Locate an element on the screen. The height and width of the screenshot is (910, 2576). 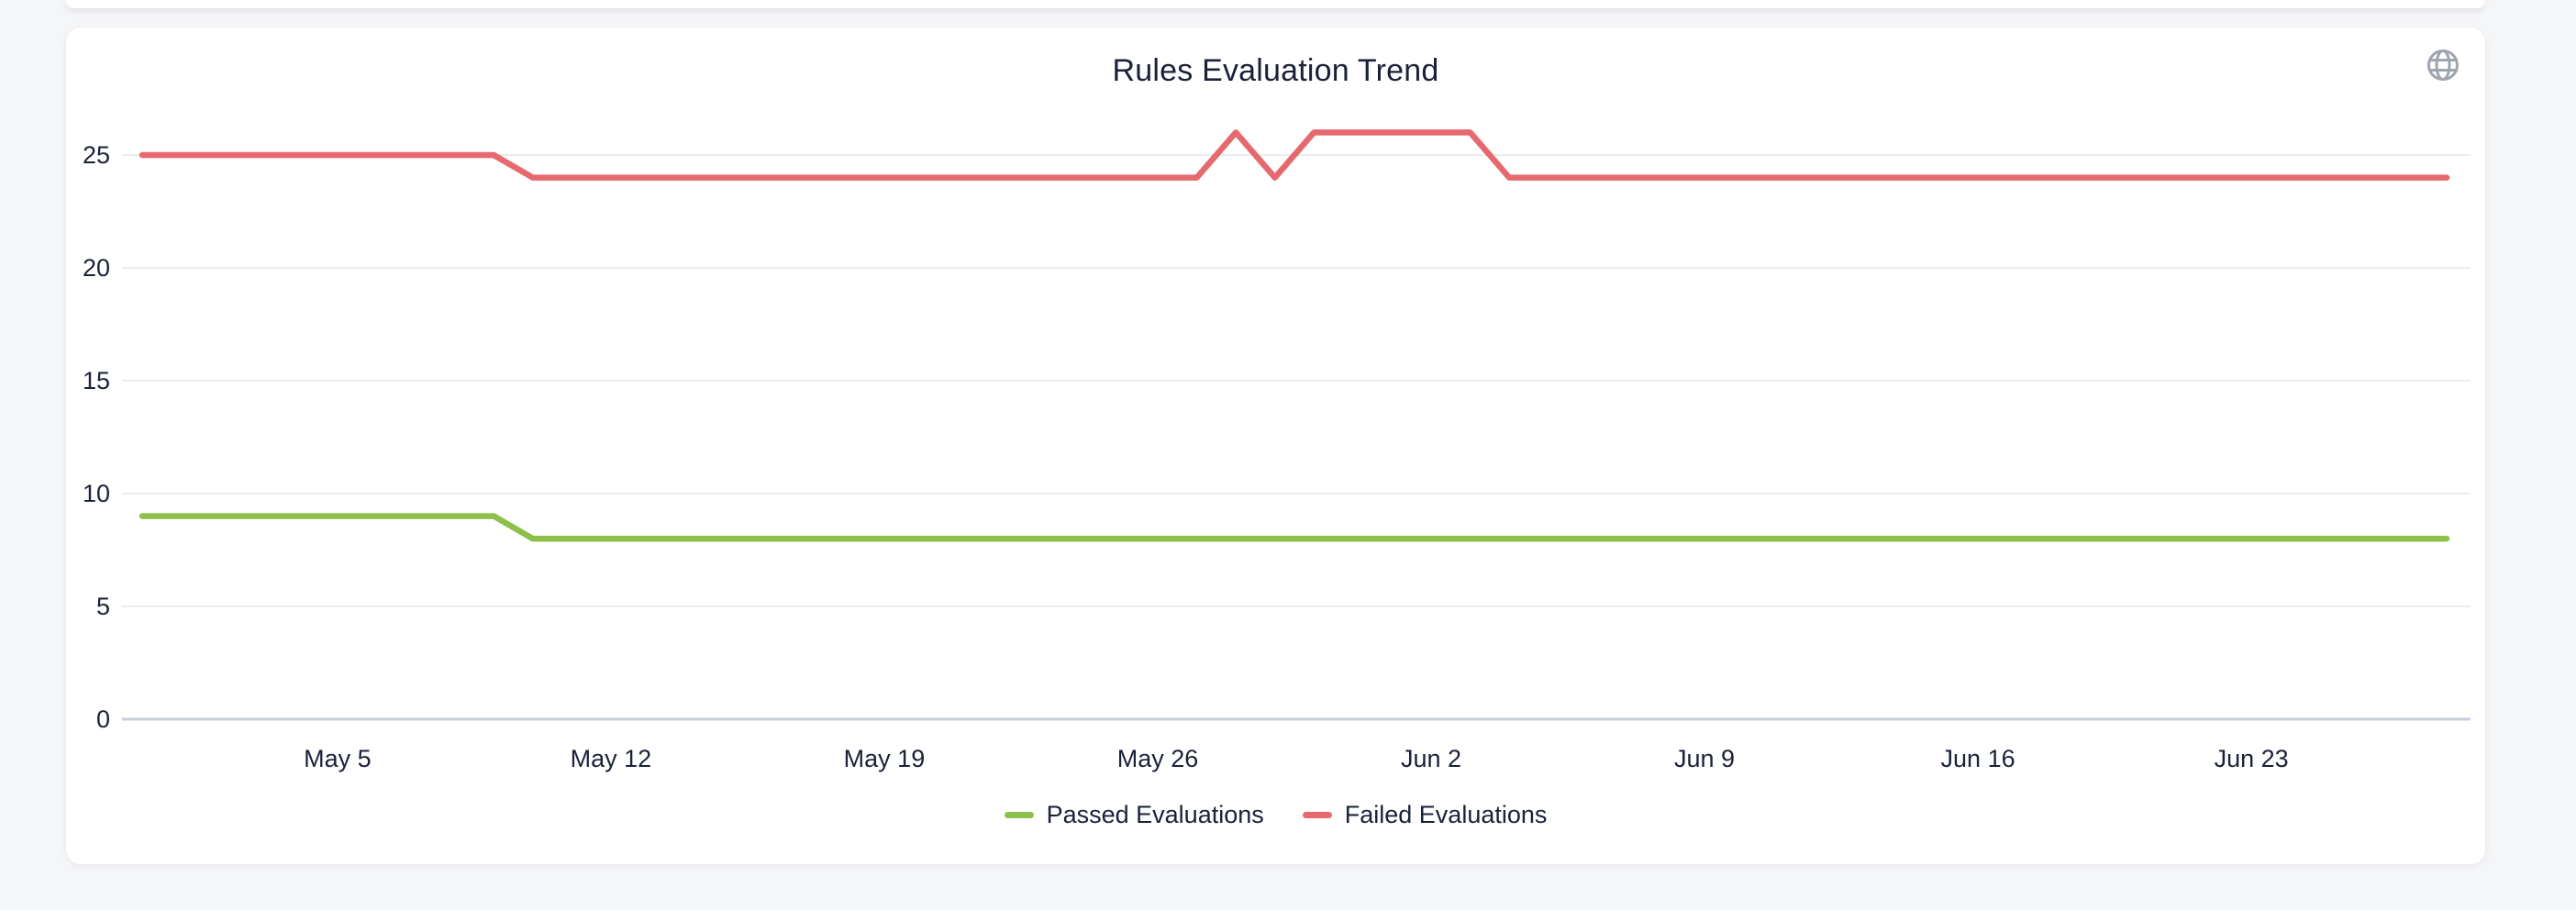
x-axis-tick-label: May 5 is located at coordinates (338, 758).